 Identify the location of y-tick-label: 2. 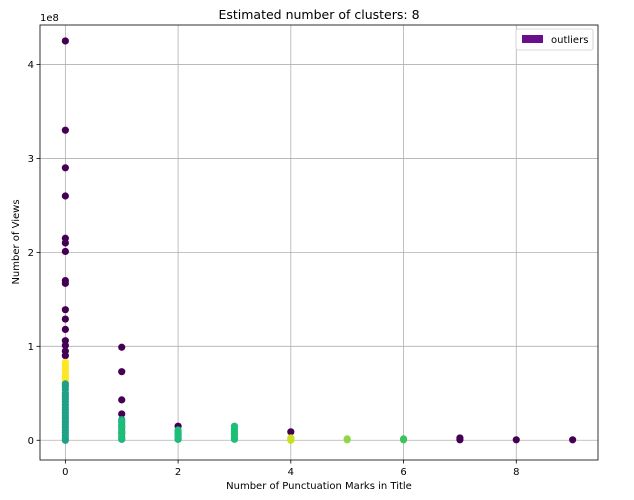
(31, 253).